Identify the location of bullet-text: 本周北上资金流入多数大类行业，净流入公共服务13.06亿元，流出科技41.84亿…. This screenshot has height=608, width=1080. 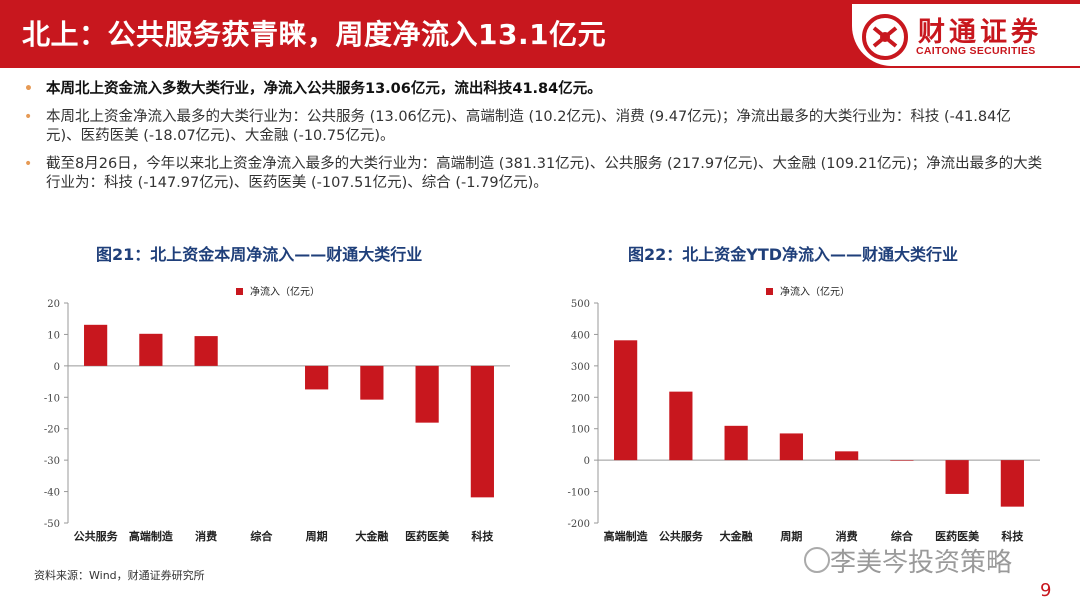
(324, 89).